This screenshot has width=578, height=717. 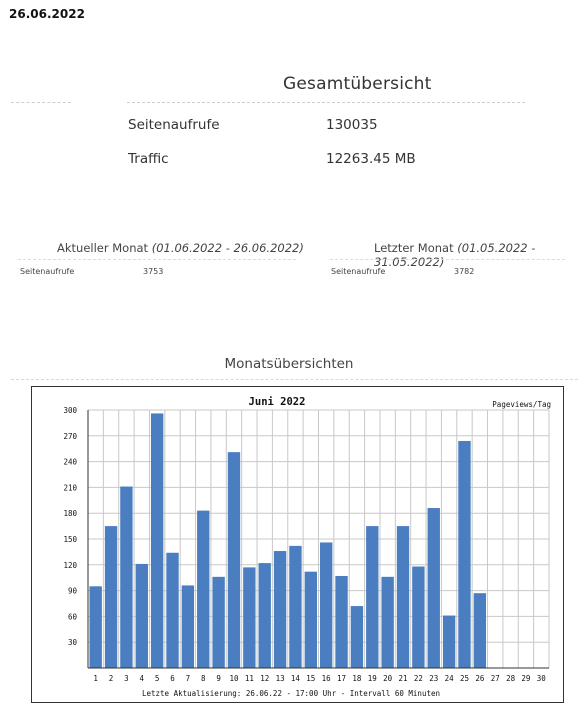 What do you see at coordinates (227, 248) in the screenshot?
I see `current-month-range: (01.06.2022 - 26.06.2022)` at bounding box center [227, 248].